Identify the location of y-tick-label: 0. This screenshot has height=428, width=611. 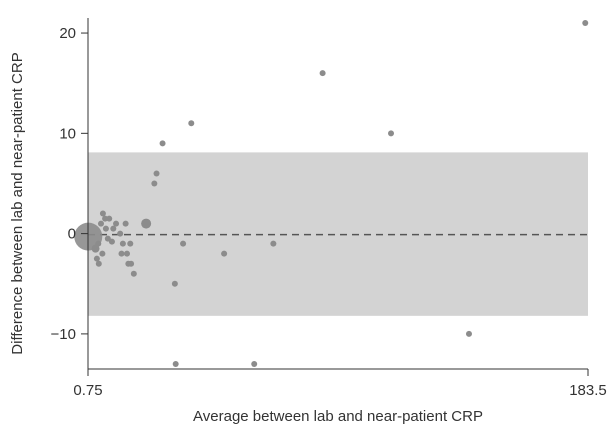
(72, 234).